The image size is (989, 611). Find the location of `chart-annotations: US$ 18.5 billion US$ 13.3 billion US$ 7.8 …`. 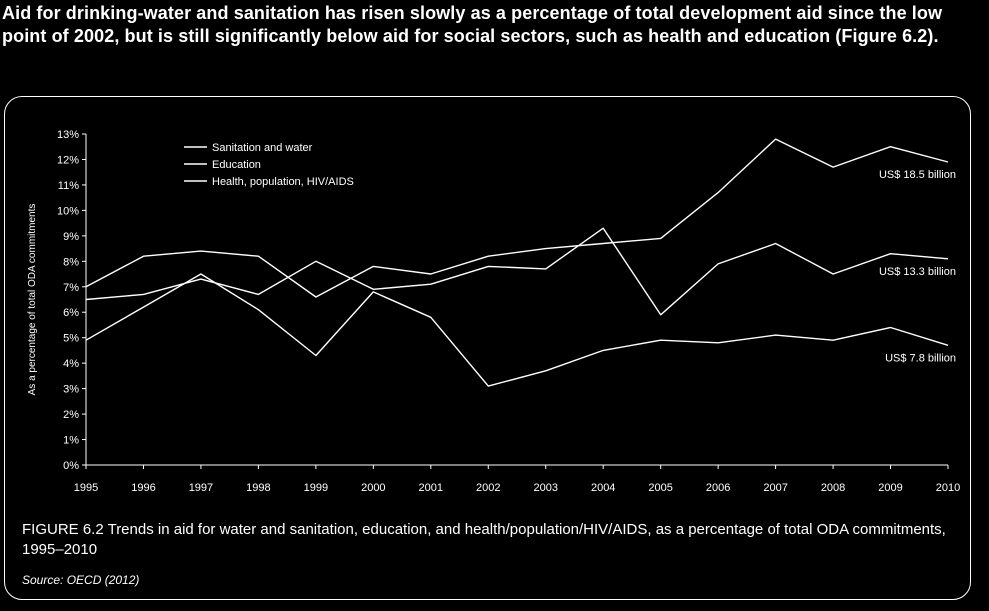

chart-annotations: US$ 18.5 billion US$ 13.3 billion US$ 7.8 … is located at coordinates (917, 266).